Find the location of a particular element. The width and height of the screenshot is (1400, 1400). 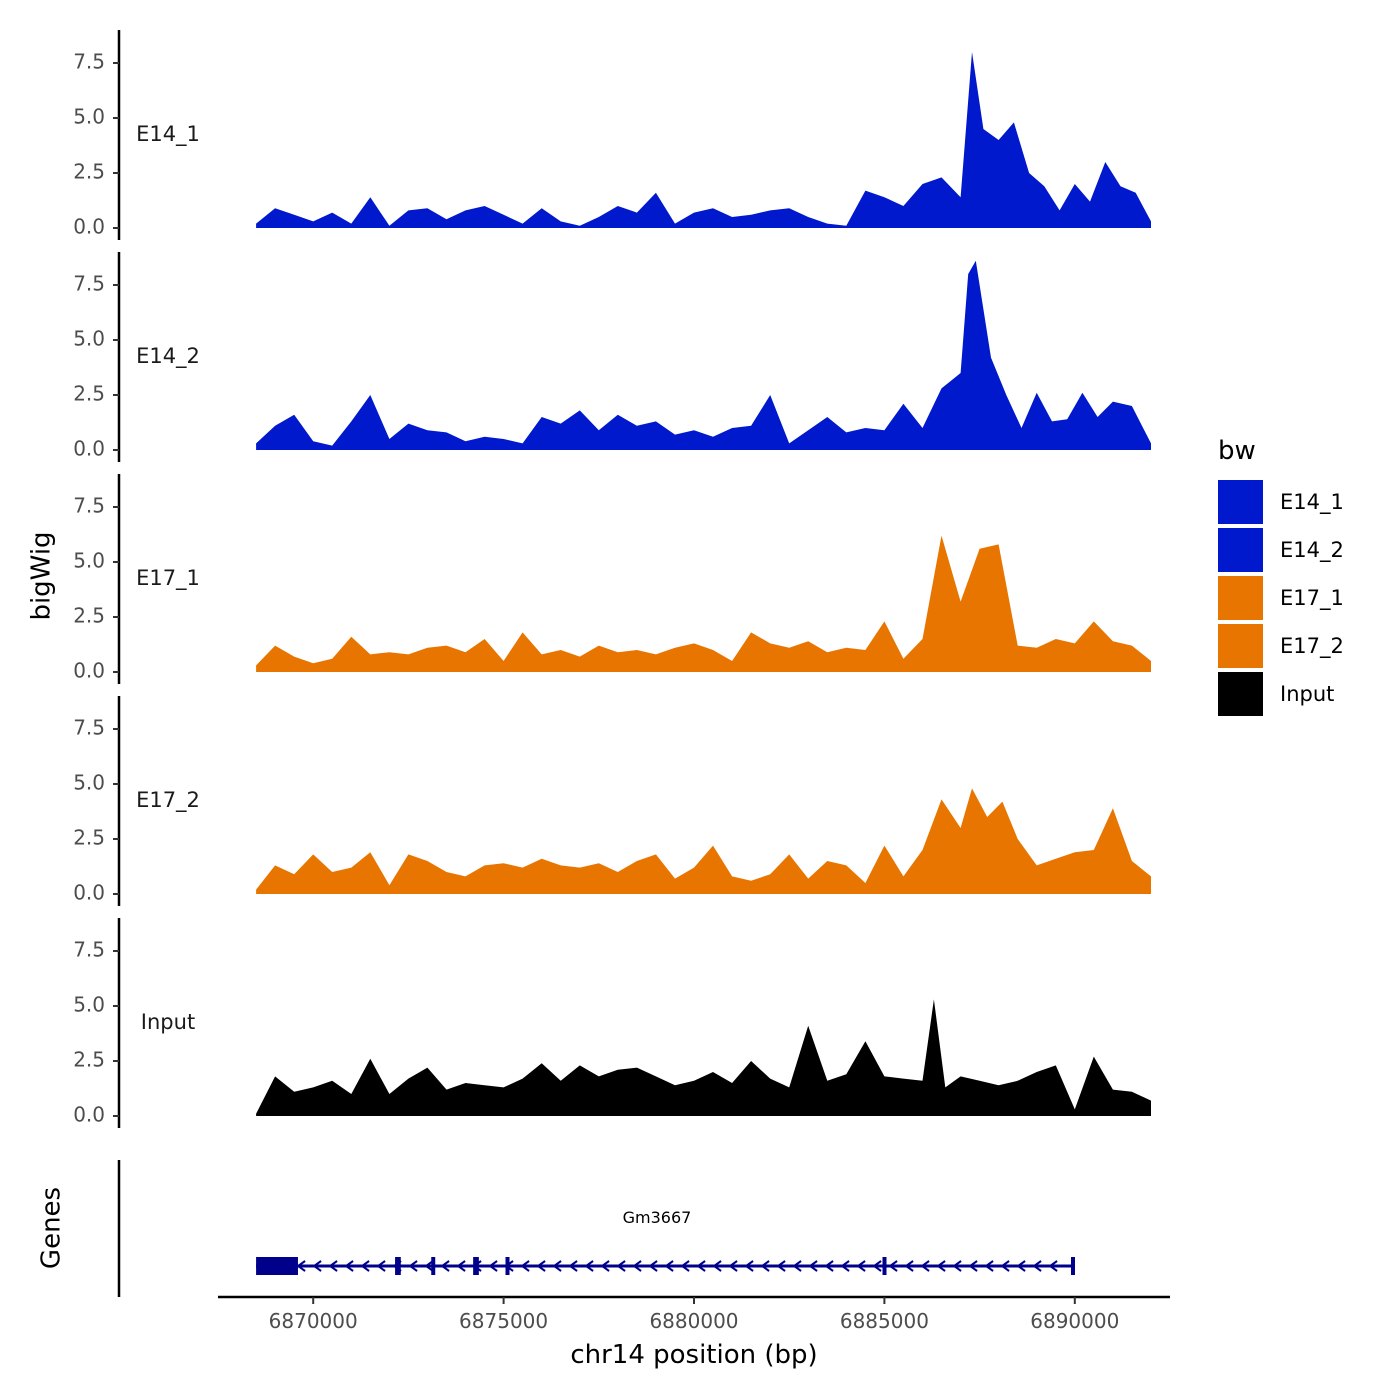

gene-track: Genes Gm3667 is located at coordinates (556, 1228).